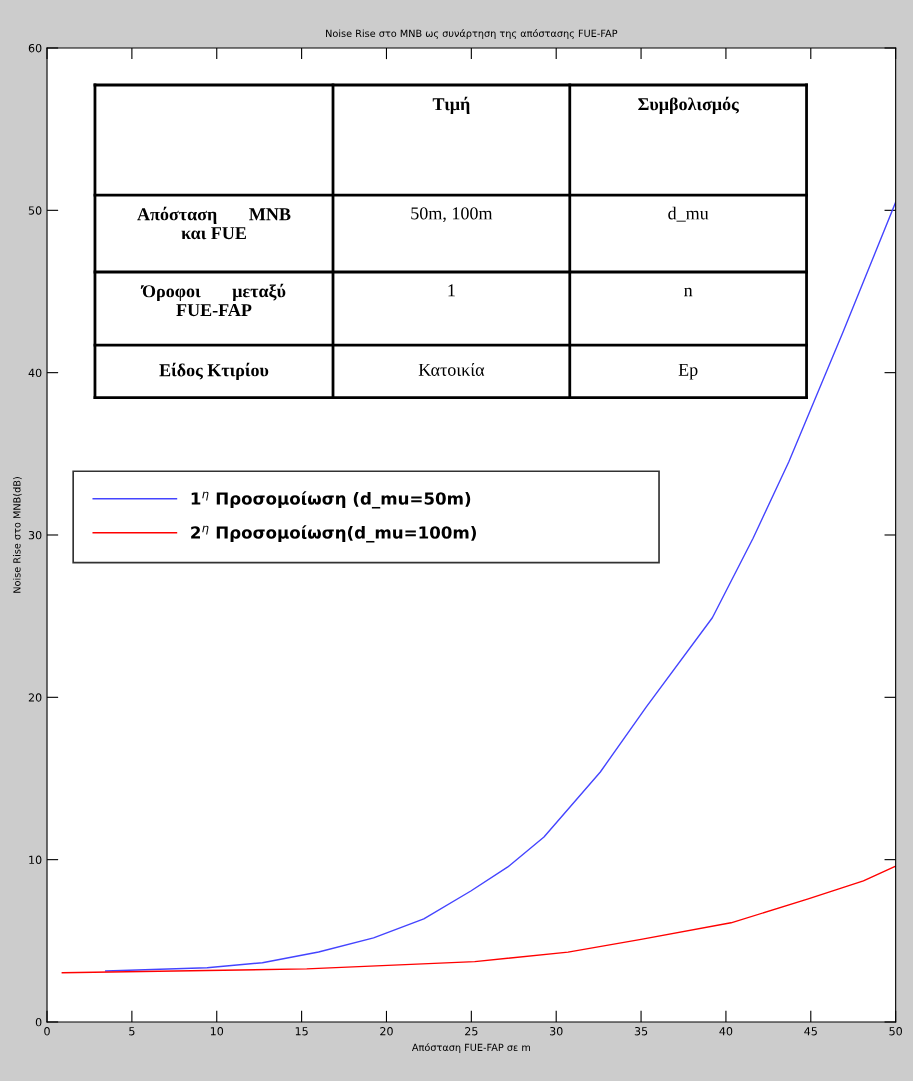 The image size is (913, 1081). I want to click on x-tick-label: 25, so click(471, 1031).